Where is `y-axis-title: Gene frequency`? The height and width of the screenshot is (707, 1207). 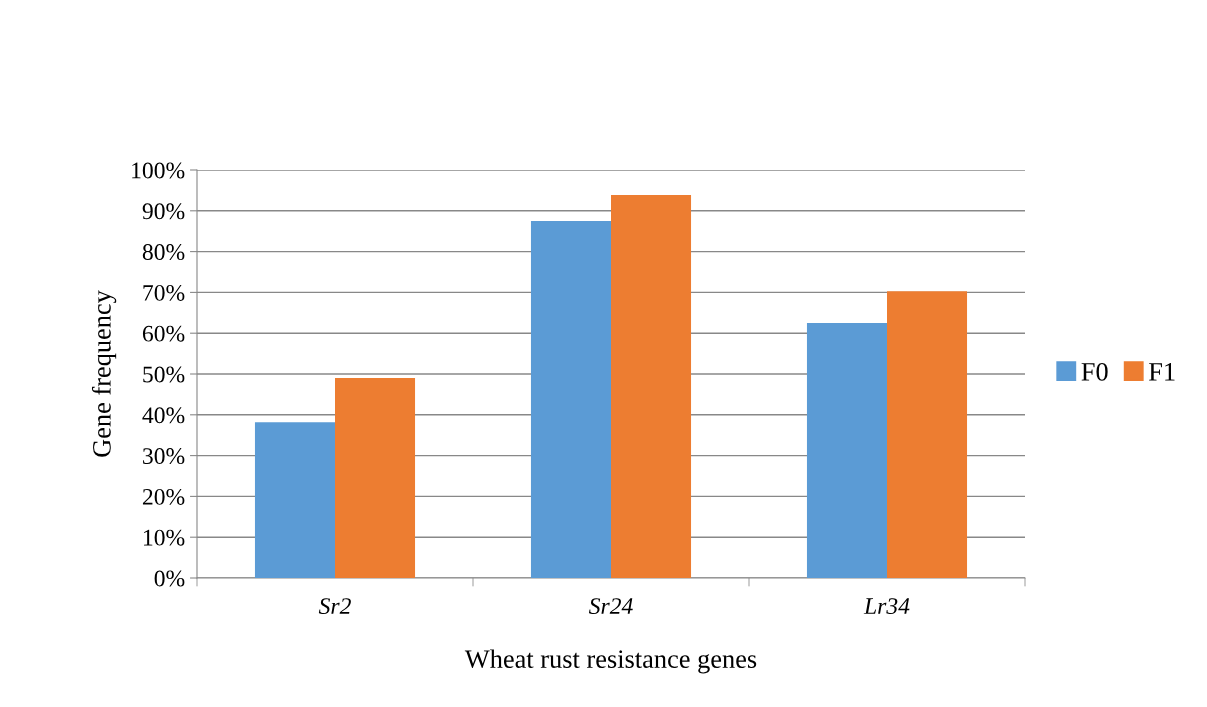 y-axis-title: Gene frequency is located at coordinates (104, 373).